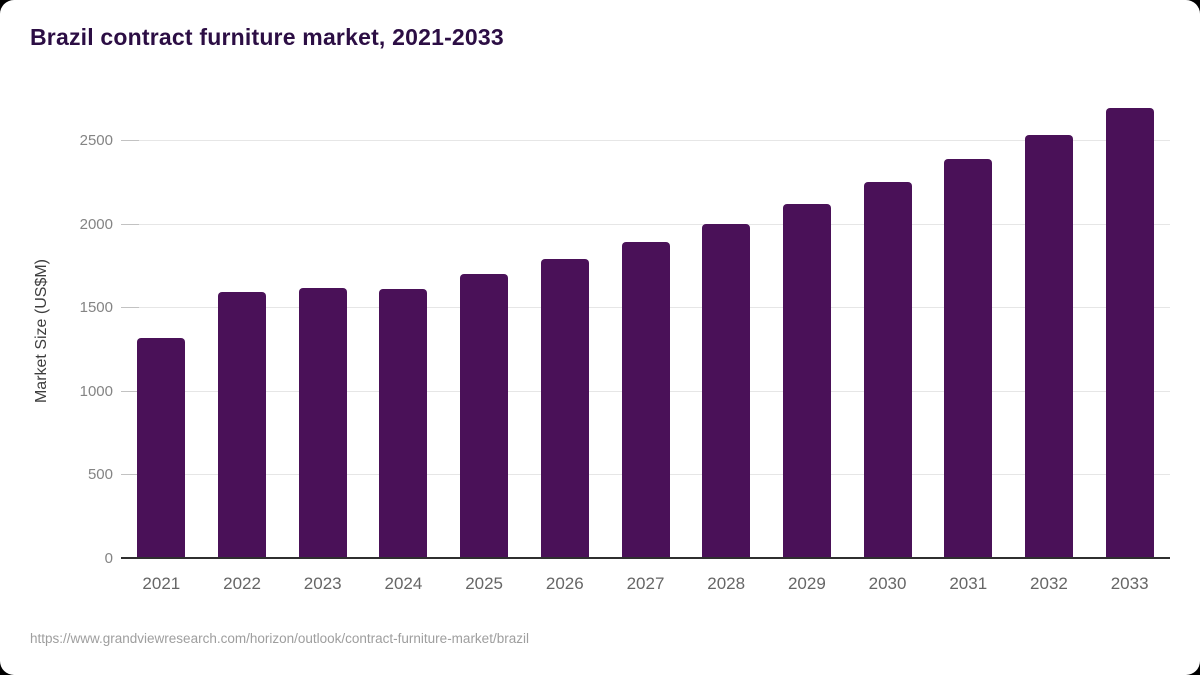 The image size is (1200, 675). What do you see at coordinates (645, 558) in the screenshot?
I see `x-axis-line` at bounding box center [645, 558].